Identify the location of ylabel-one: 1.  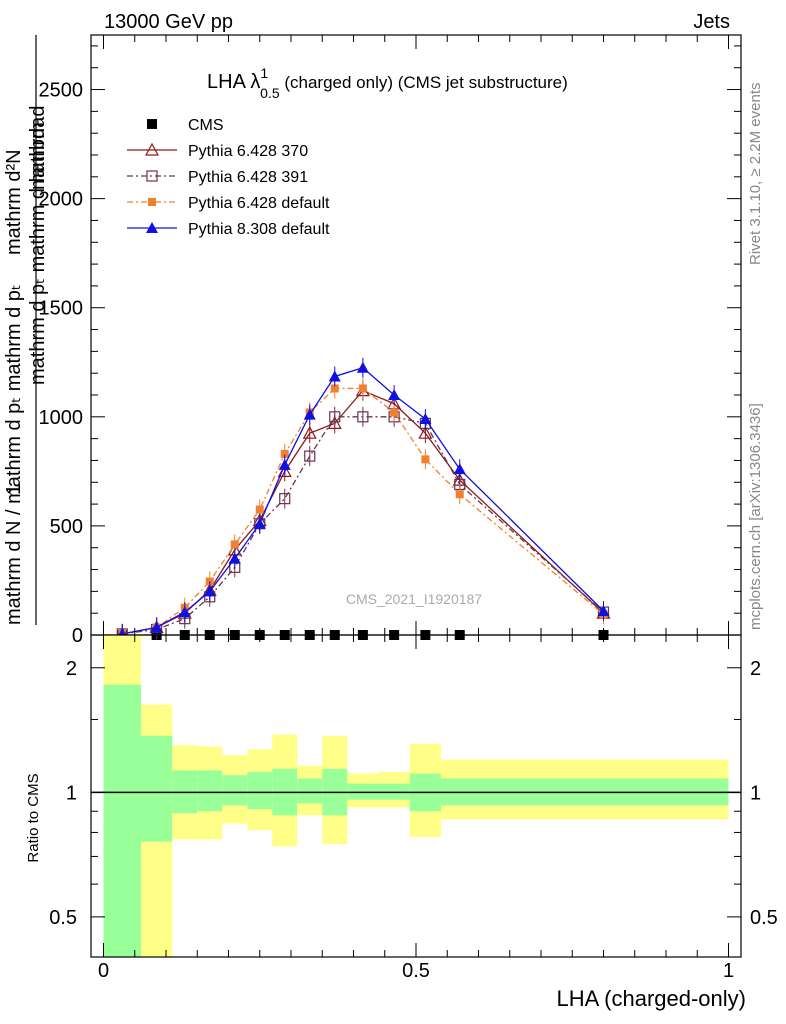
(14, 489).